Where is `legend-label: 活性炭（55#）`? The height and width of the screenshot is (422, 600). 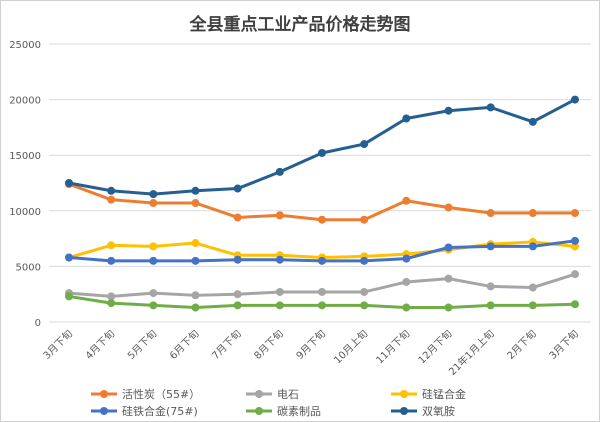 legend-label: 活性炭（55#） is located at coordinates (161, 394).